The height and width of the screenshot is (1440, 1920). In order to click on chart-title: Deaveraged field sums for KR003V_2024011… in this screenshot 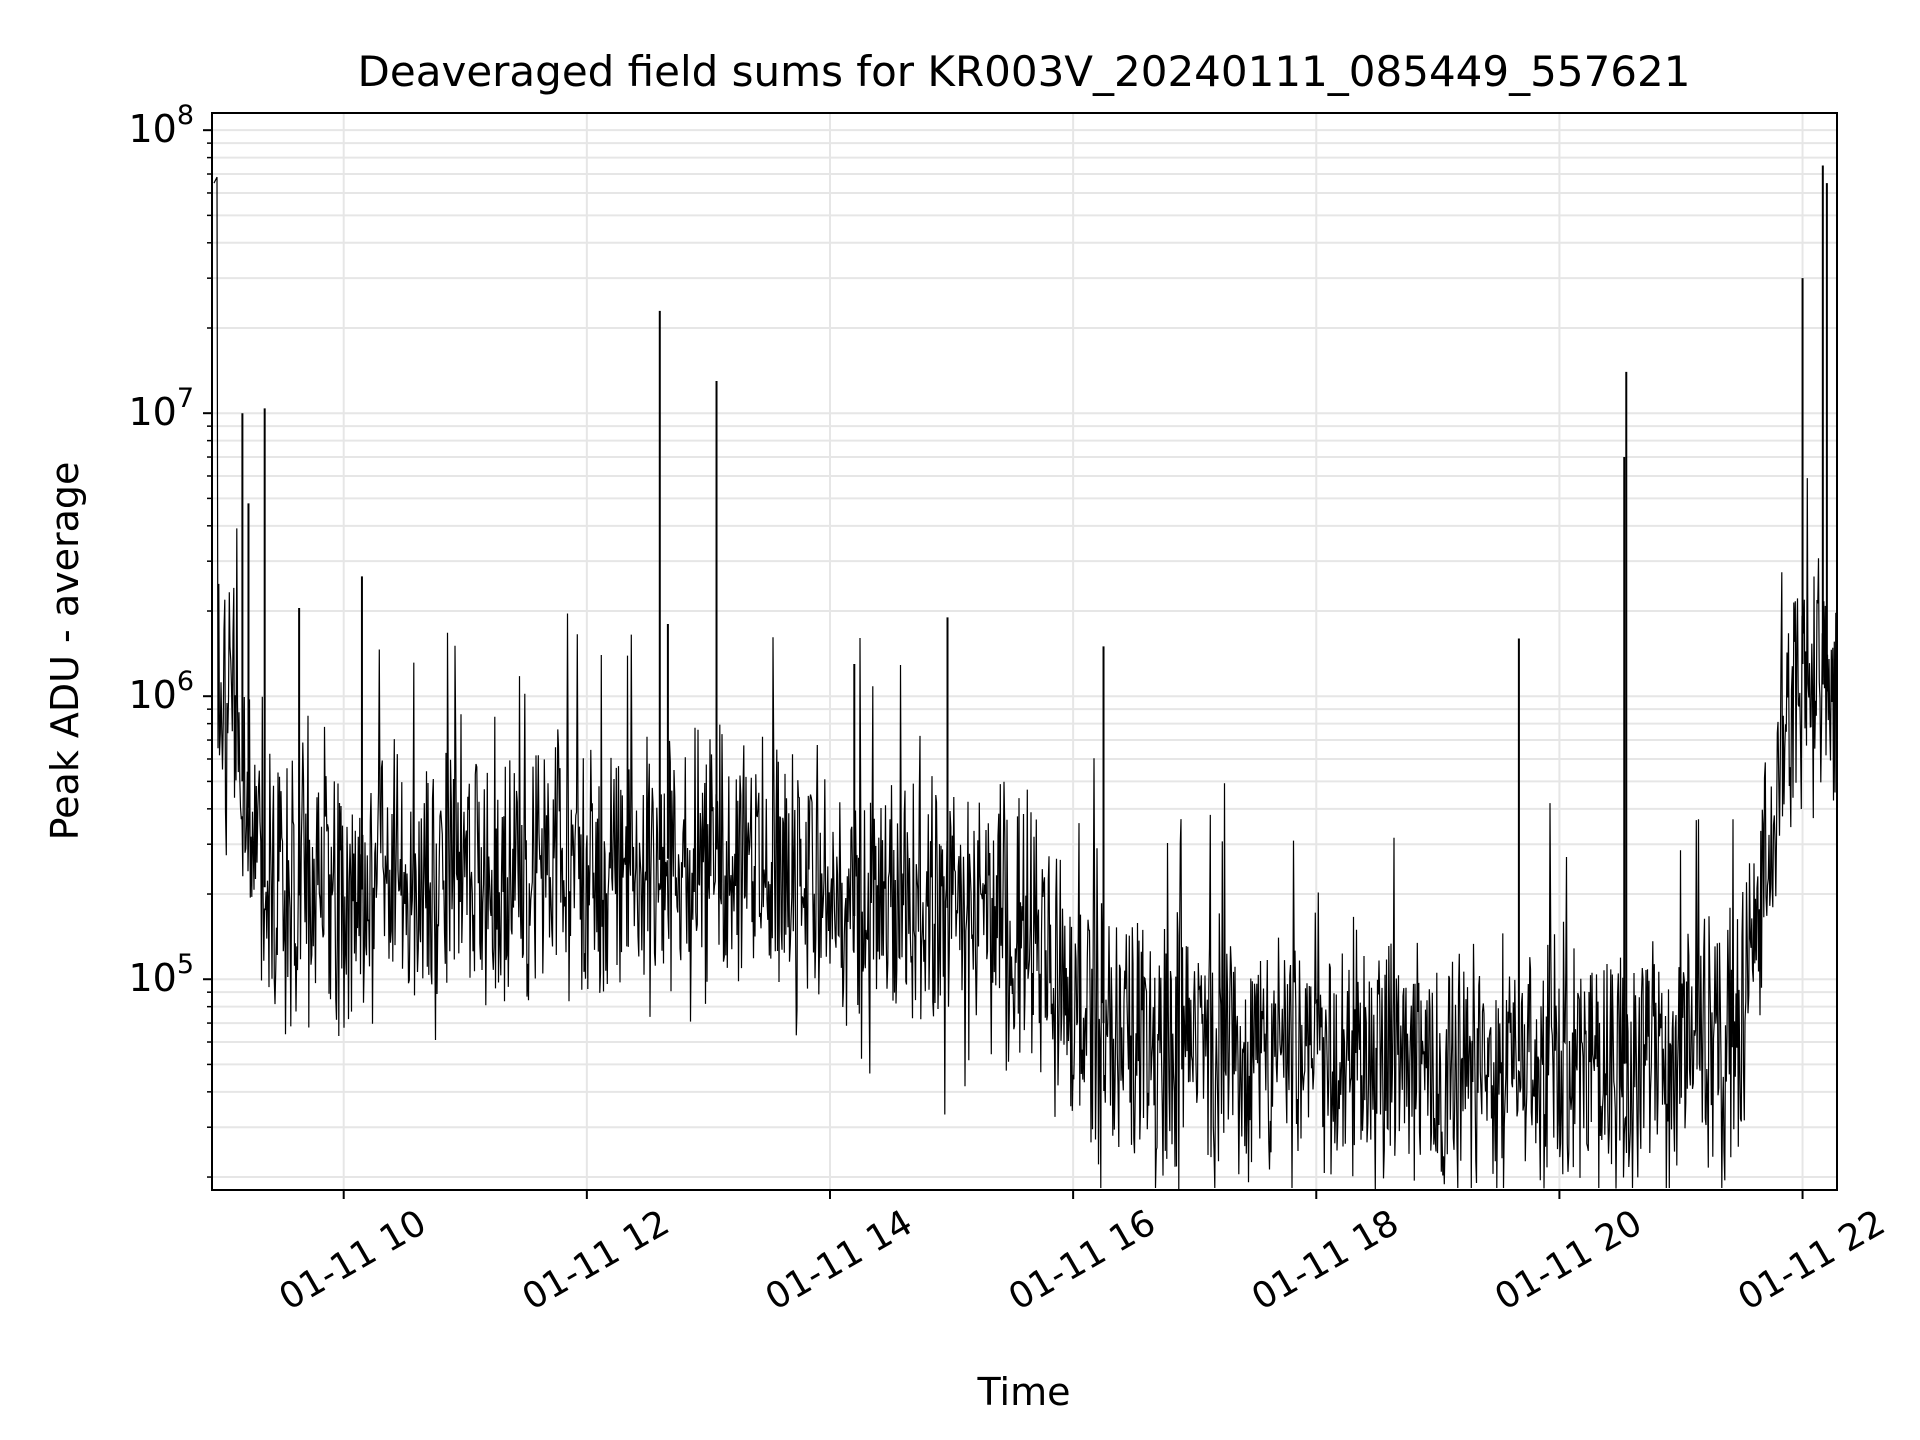, I will do `click(1024, 71)`.